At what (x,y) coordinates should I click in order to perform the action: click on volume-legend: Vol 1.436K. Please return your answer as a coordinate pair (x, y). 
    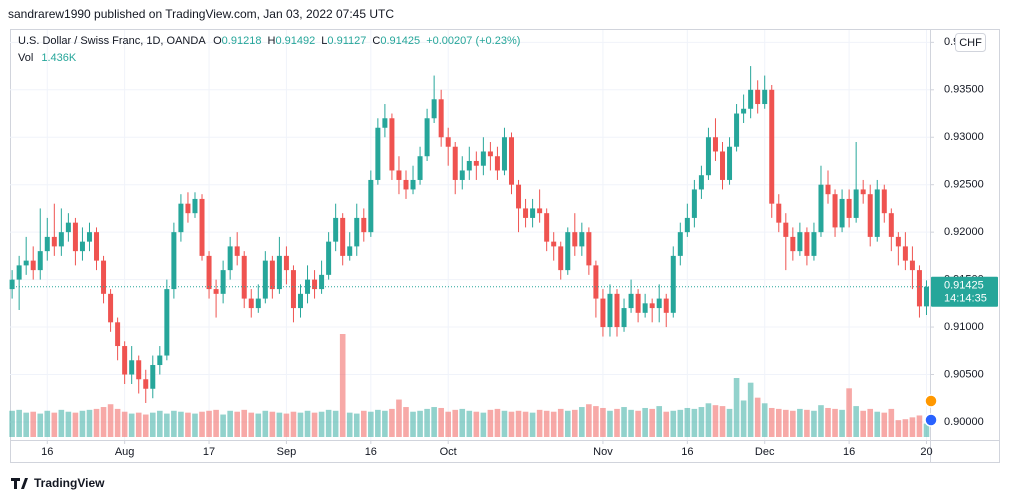
    Looking at the image, I should click on (47, 58).